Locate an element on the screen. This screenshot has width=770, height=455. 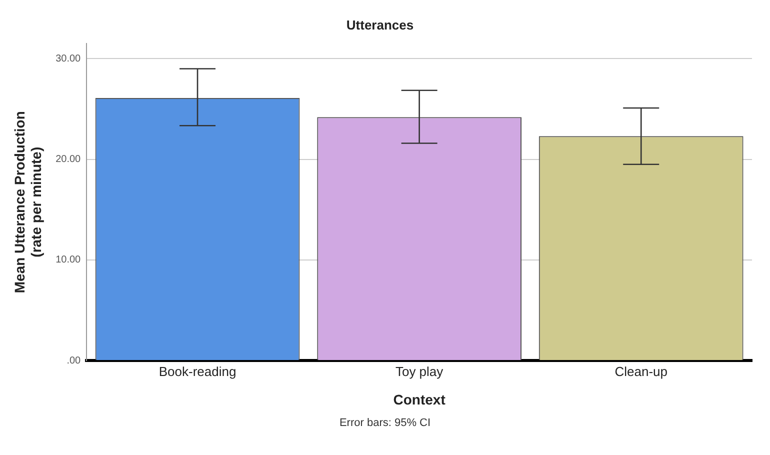
y-tick-label: 20.00 is located at coordinates (69, 160).